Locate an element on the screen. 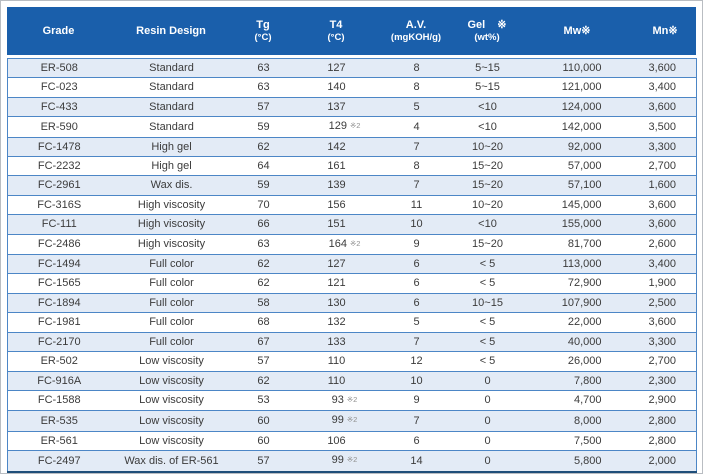  cell-grade: ER-502 is located at coordinates (59, 361).